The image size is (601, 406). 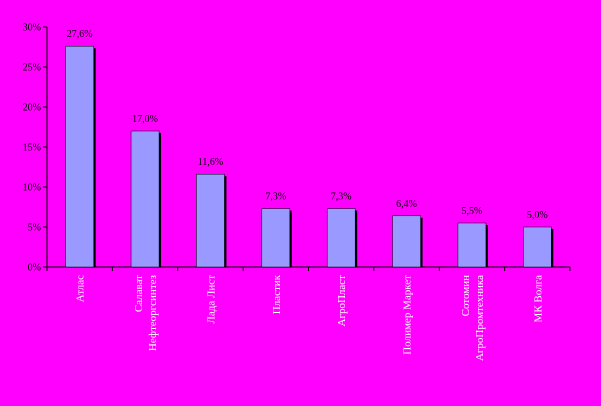 What do you see at coordinates (145, 119) in the screenshot?
I see `data-label: 17,0%` at bounding box center [145, 119].